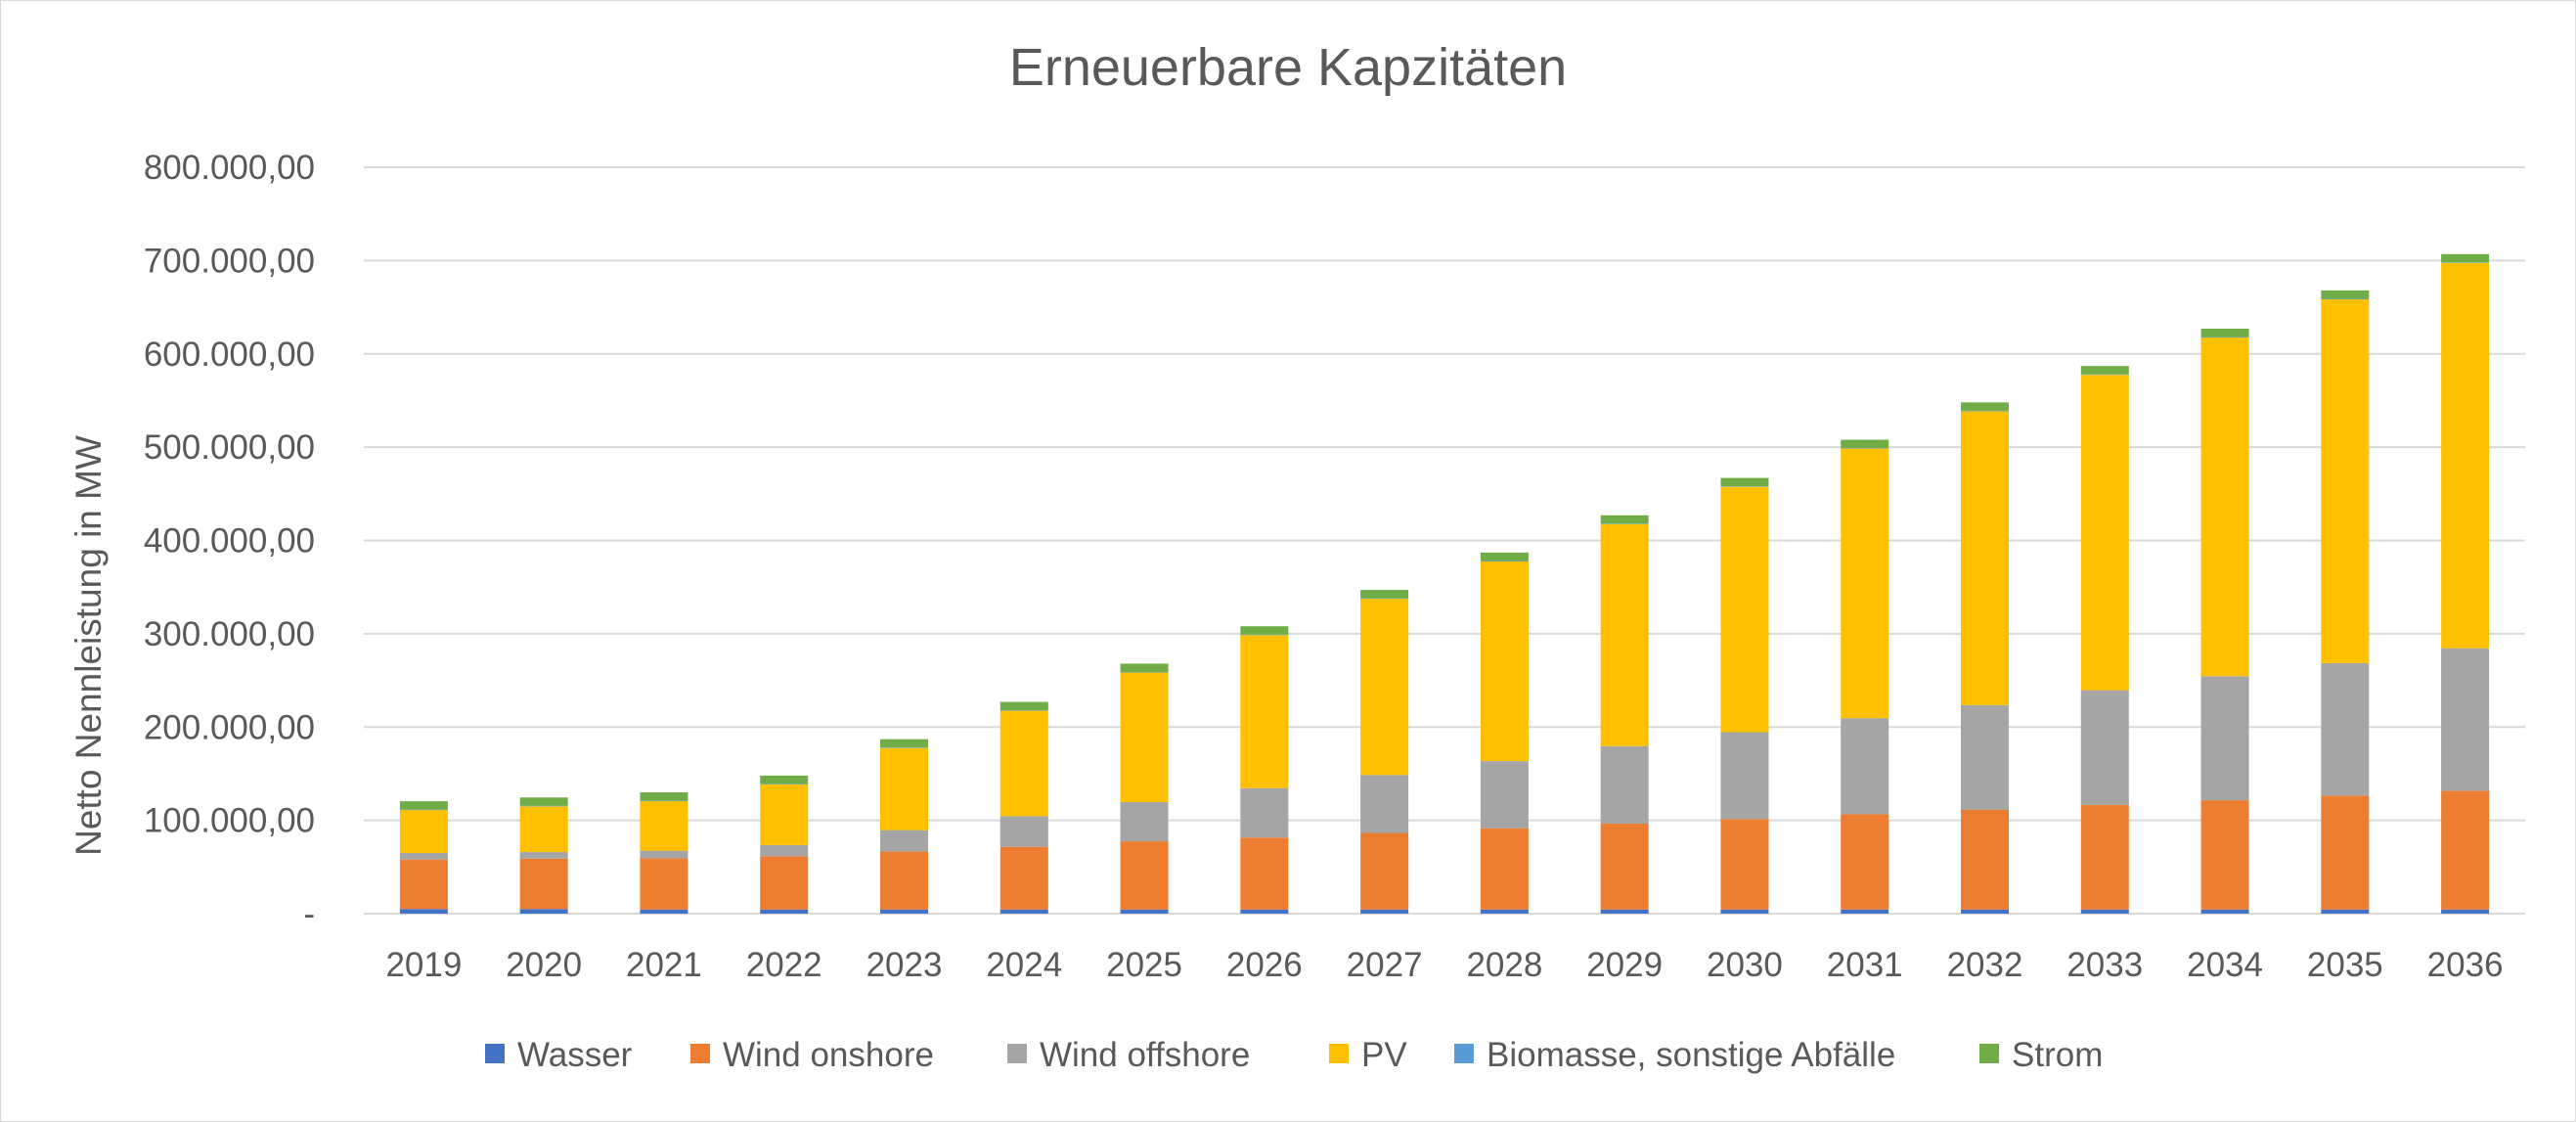 The width and height of the screenshot is (2576, 1122). I want to click on bar-stack-2022, so click(784, 844).